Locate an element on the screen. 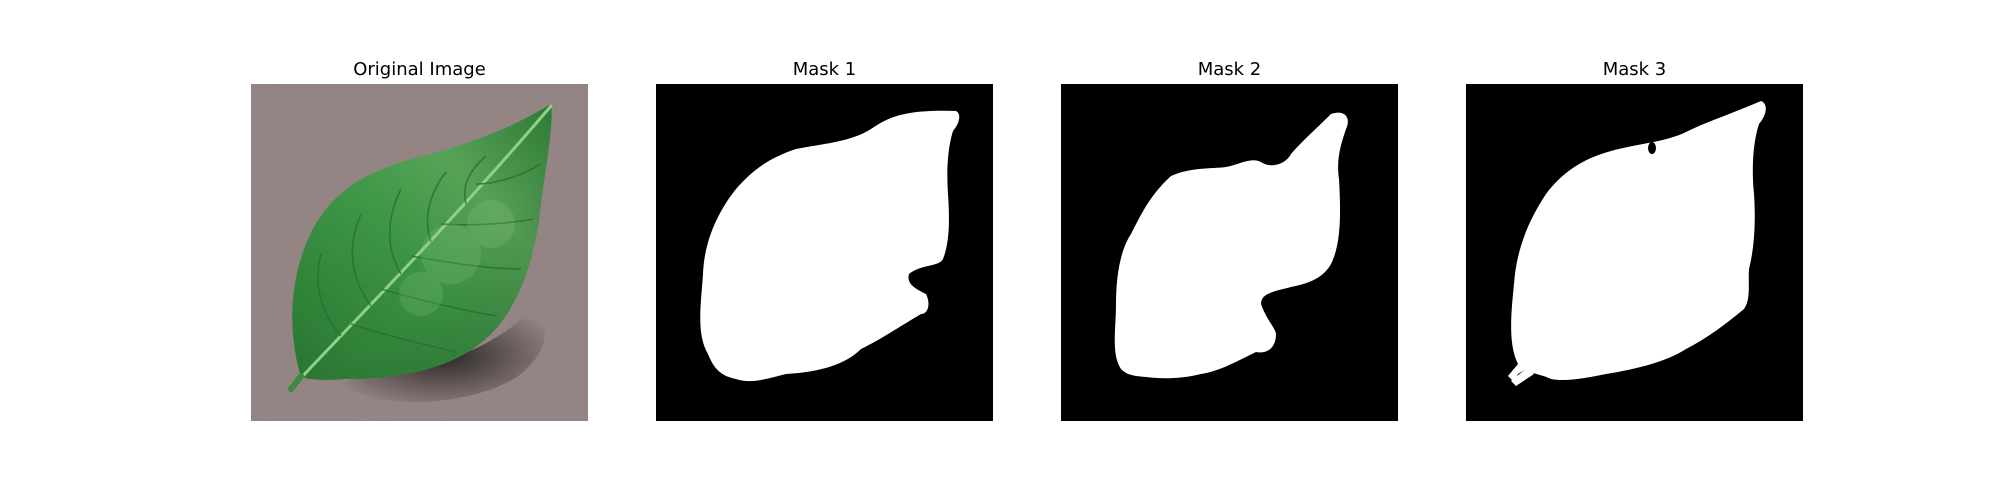 This screenshot has width=2000, height=500. panel-title-mask-2: Mask 2 is located at coordinates (1229, 70).